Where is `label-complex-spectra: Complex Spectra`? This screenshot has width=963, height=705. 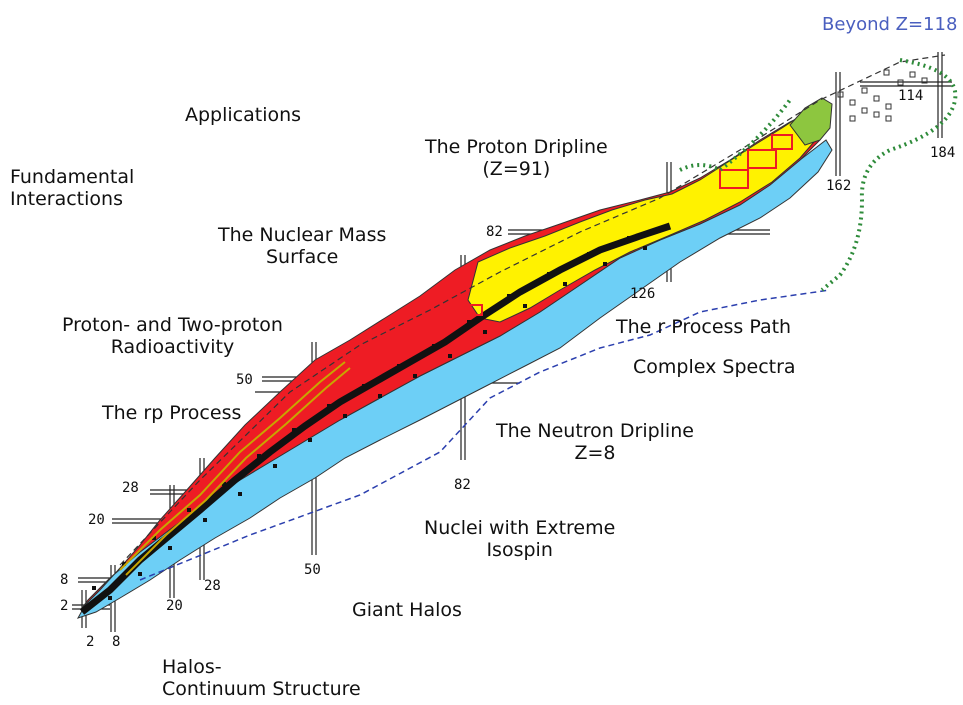
label-complex-spectra: Complex Spectra is located at coordinates (714, 367).